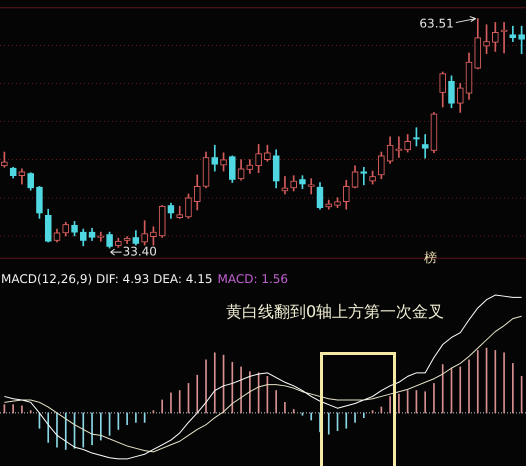 The width and height of the screenshot is (526, 466). Describe the element at coordinates (430, 258) in the screenshot. I see `annotation: 榜` at that location.